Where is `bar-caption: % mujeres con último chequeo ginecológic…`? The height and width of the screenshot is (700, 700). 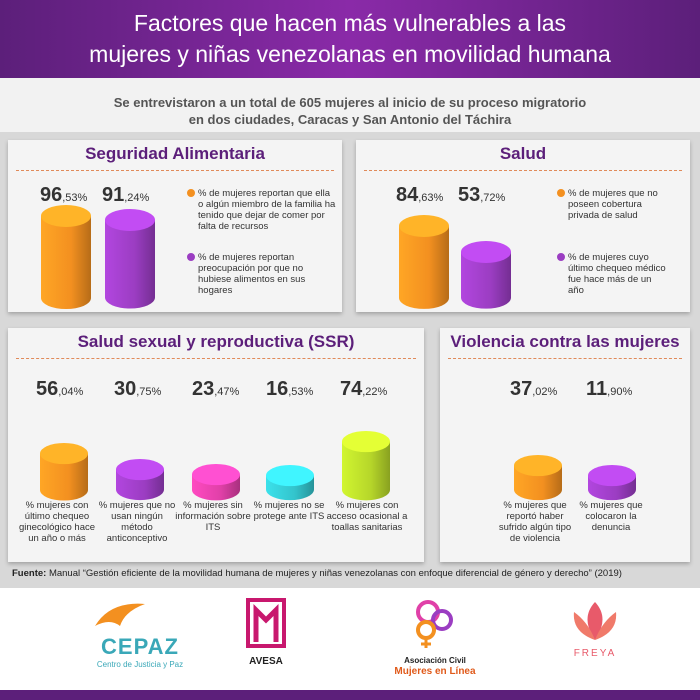
bar-caption: % mujeres con último chequeo ginecológic… is located at coordinates (57, 522).